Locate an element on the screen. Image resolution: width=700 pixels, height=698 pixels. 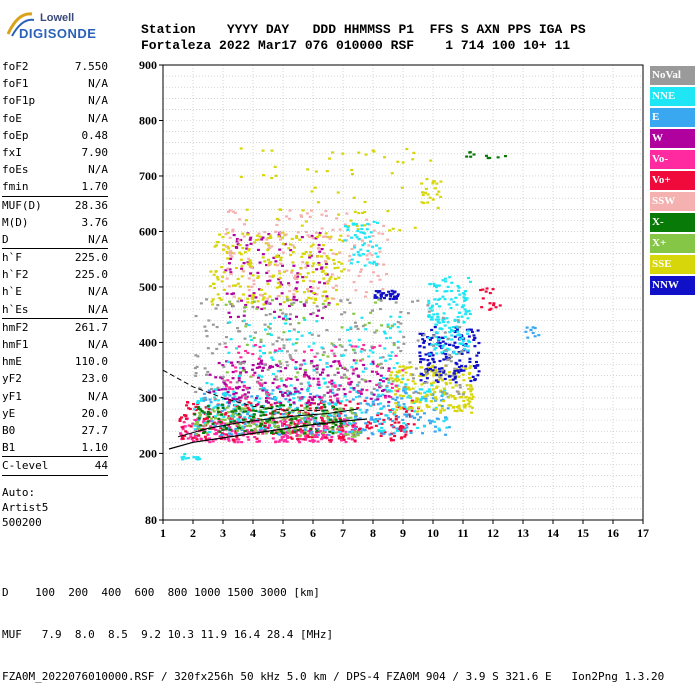
parameter-row: hmF2 261.7 is located at coordinates (55, 327).